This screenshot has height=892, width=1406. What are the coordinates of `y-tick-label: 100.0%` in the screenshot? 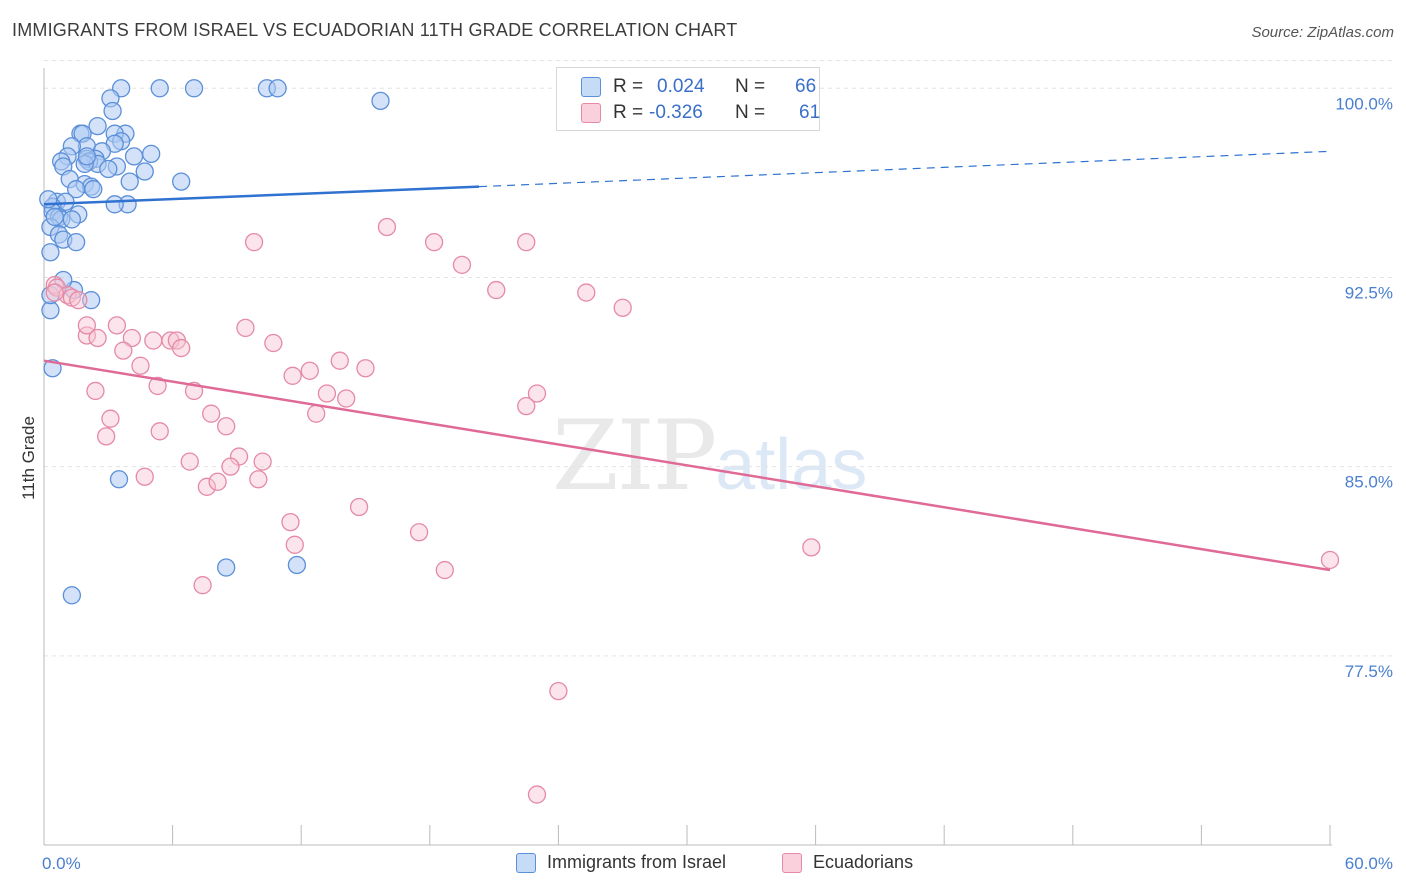 It's located at (1364, 103).